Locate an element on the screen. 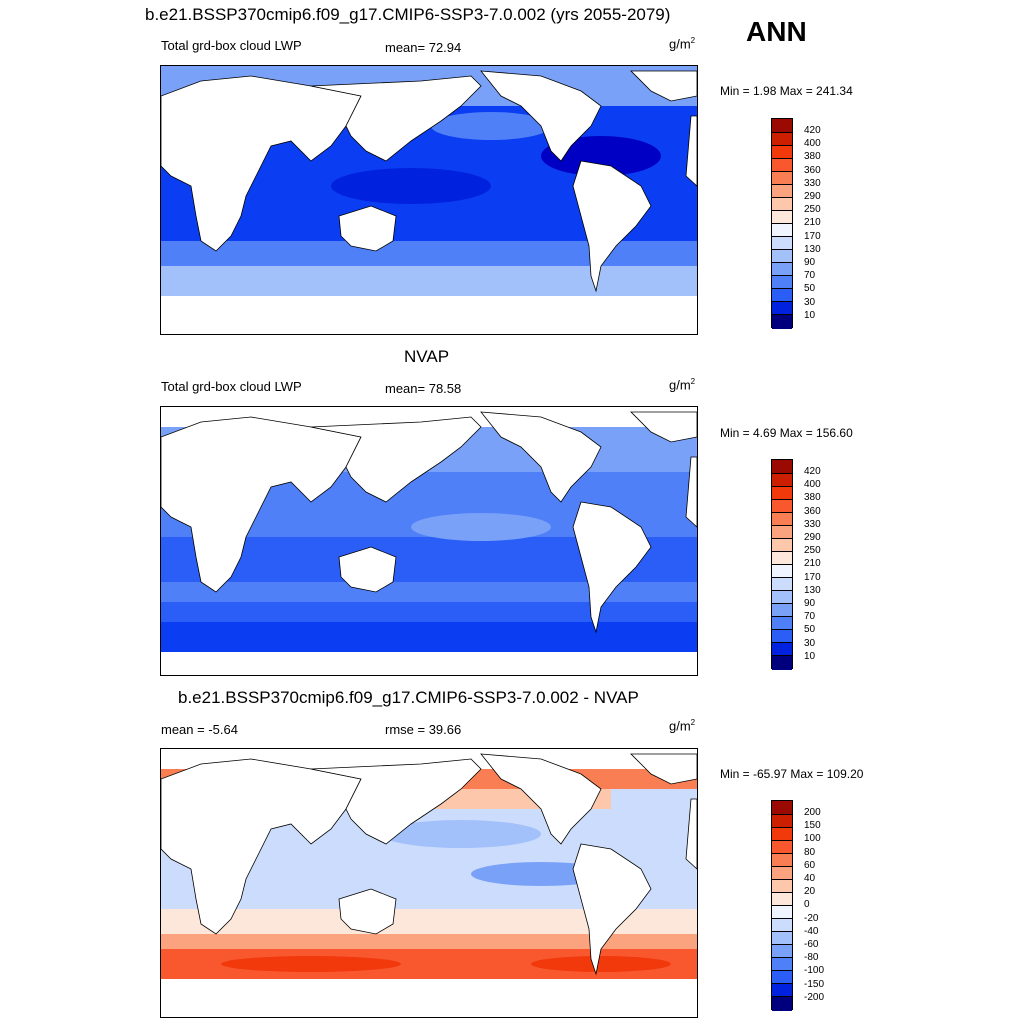  panel1-map is located at coordinates (429, 200).